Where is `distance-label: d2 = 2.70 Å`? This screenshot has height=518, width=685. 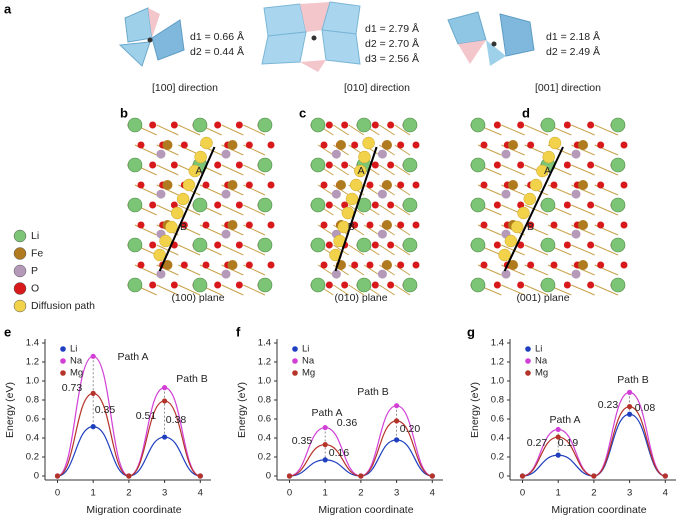
distance-label: d2 = 2.70 Å is located at coordinates (392, 43).